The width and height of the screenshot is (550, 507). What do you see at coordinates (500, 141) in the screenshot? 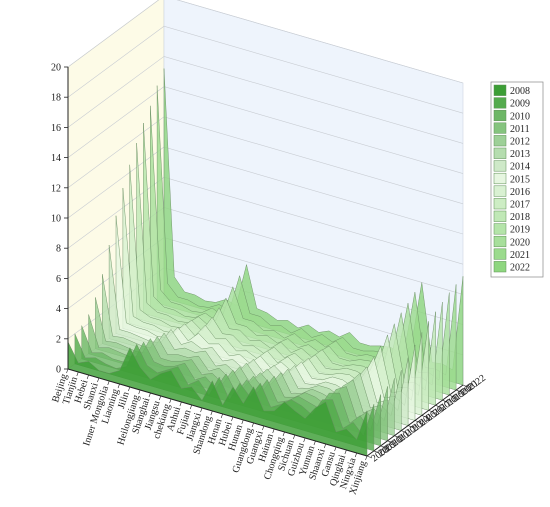
I see `legend-swatch-2012` at bounding box center [500, 141].